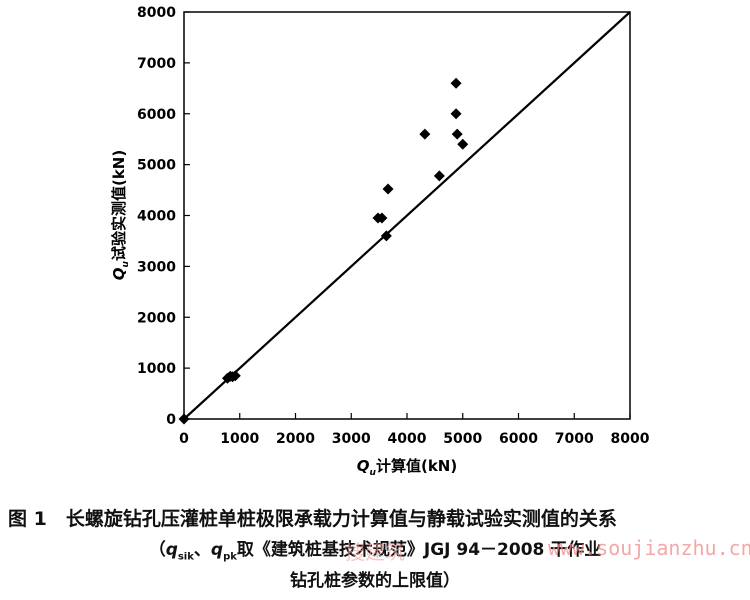  Describe the element at coordinates (171, 550) in the screenshot. I see `caption-q-sik: q` at that location.